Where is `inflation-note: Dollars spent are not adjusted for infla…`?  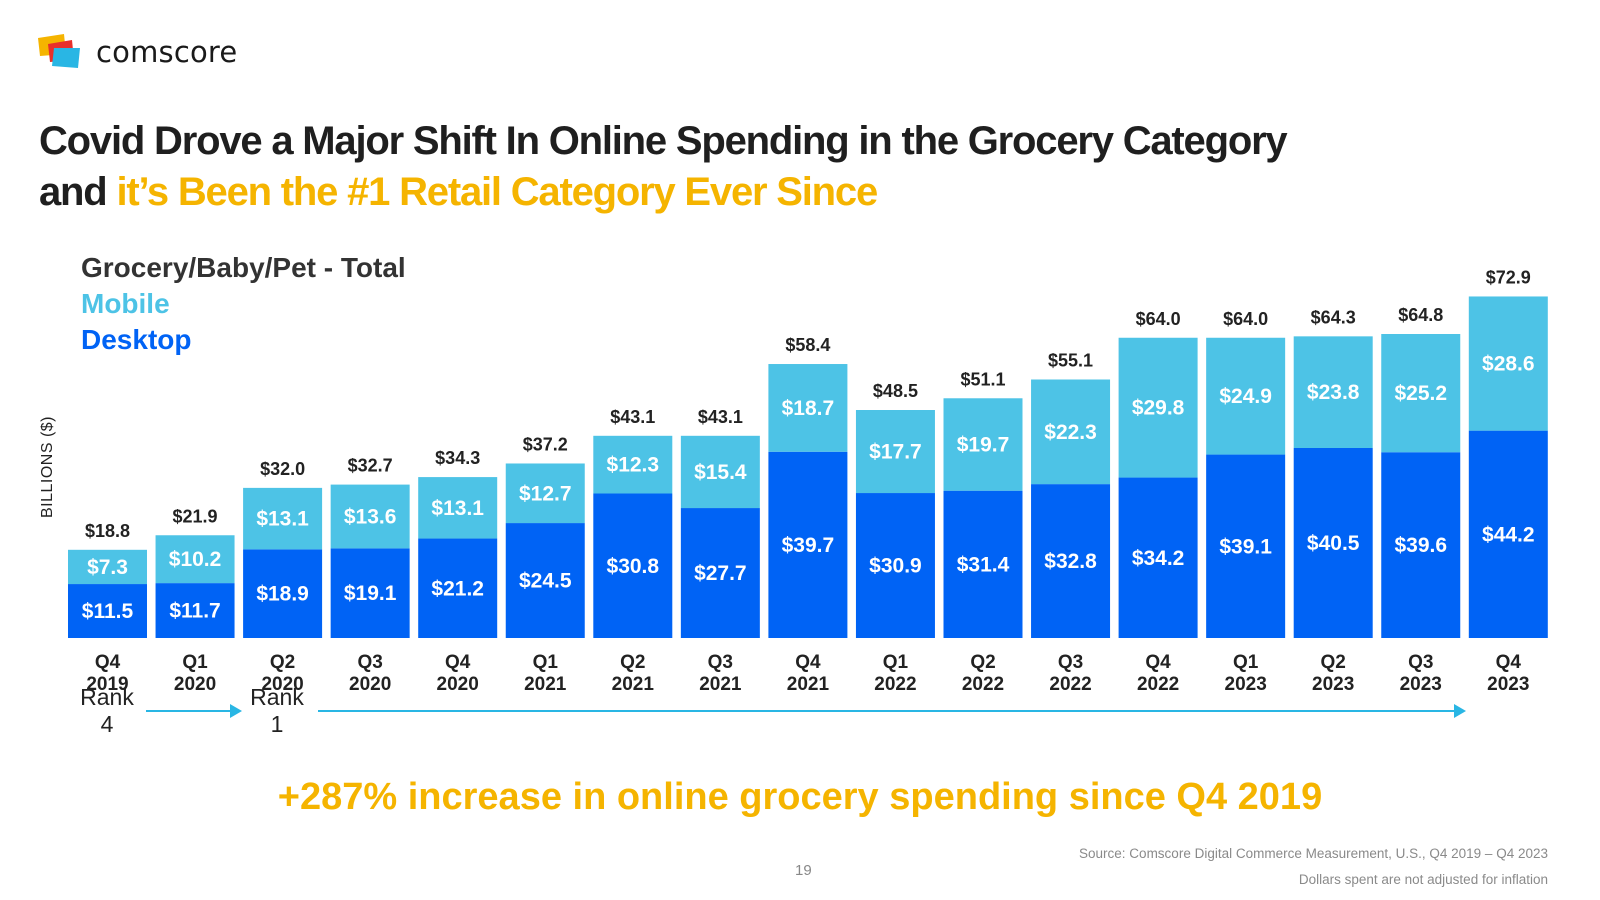
inflation-note: Dollars spent are not adjusted for infla… is located at coordinates (1423, 879).